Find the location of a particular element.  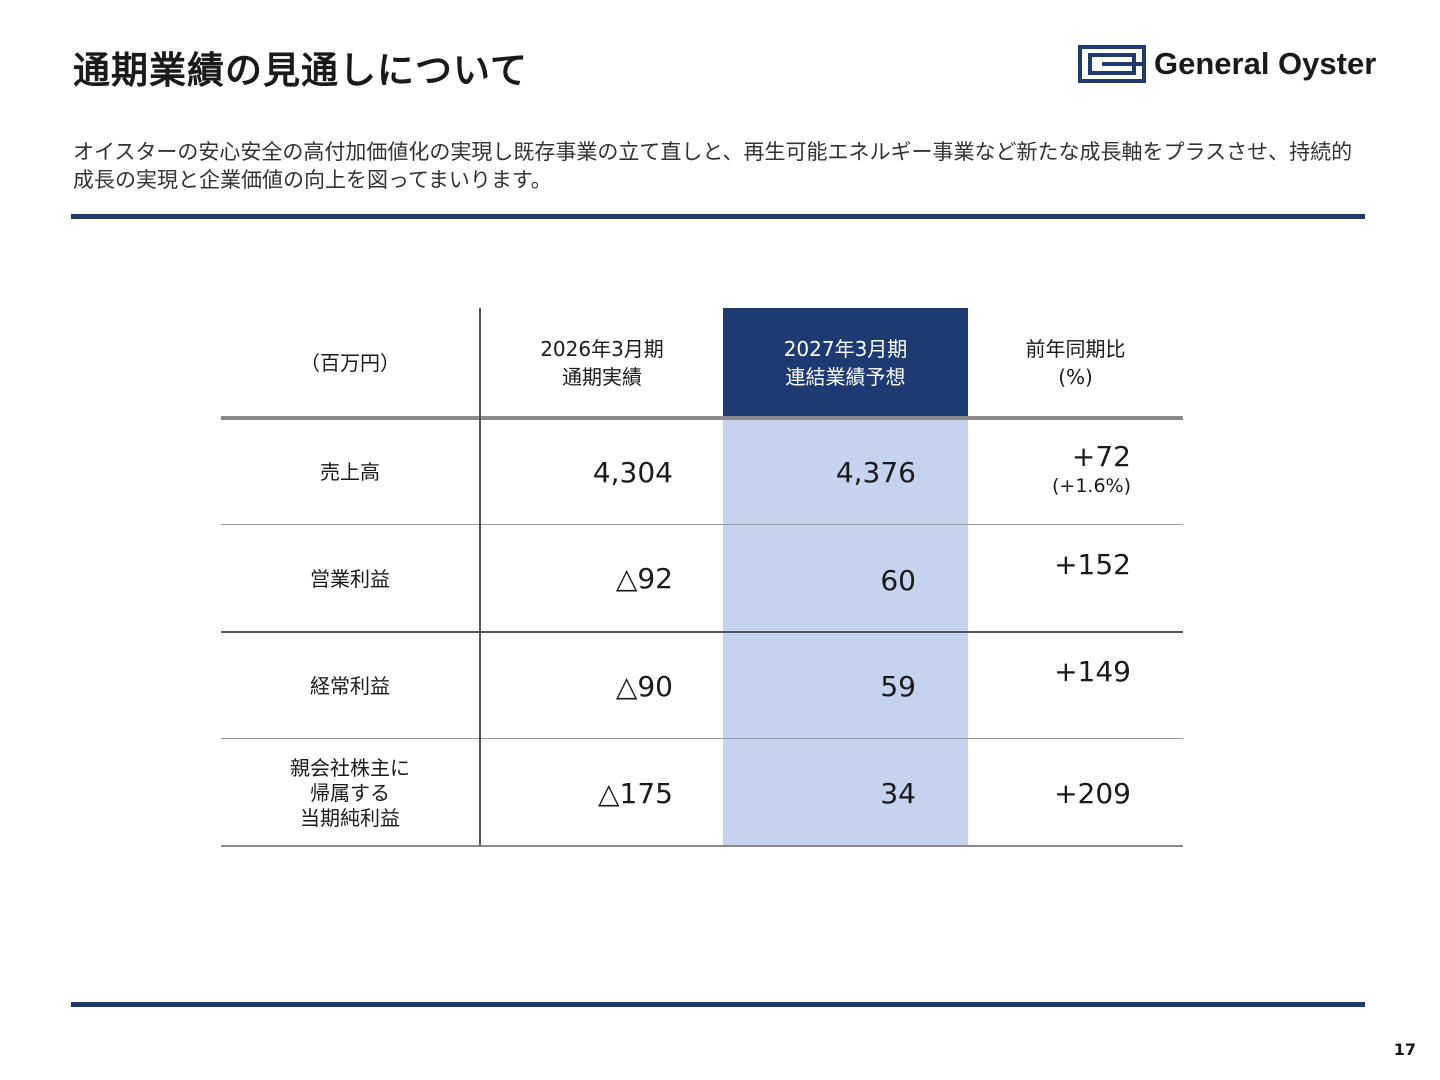

yoy-header-line1: 前年同期比 is located at coordinates (1075, 349).